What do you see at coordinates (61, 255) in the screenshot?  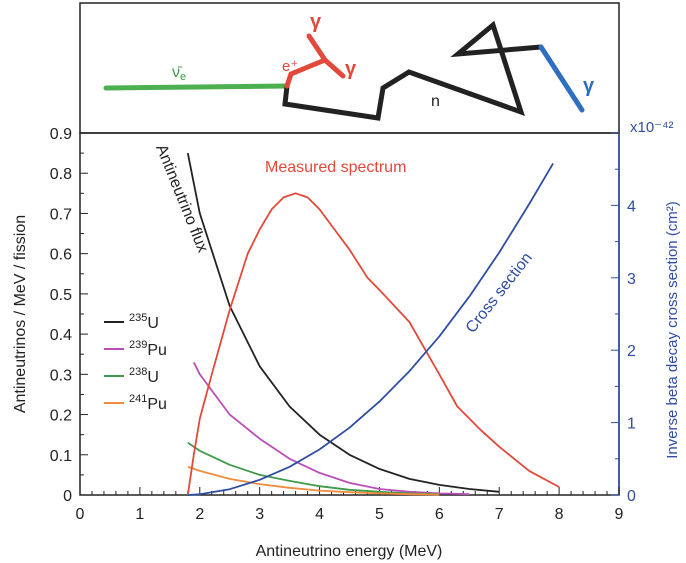 I see `y-tick-label: 0.6` at bounding box center [61, 255].